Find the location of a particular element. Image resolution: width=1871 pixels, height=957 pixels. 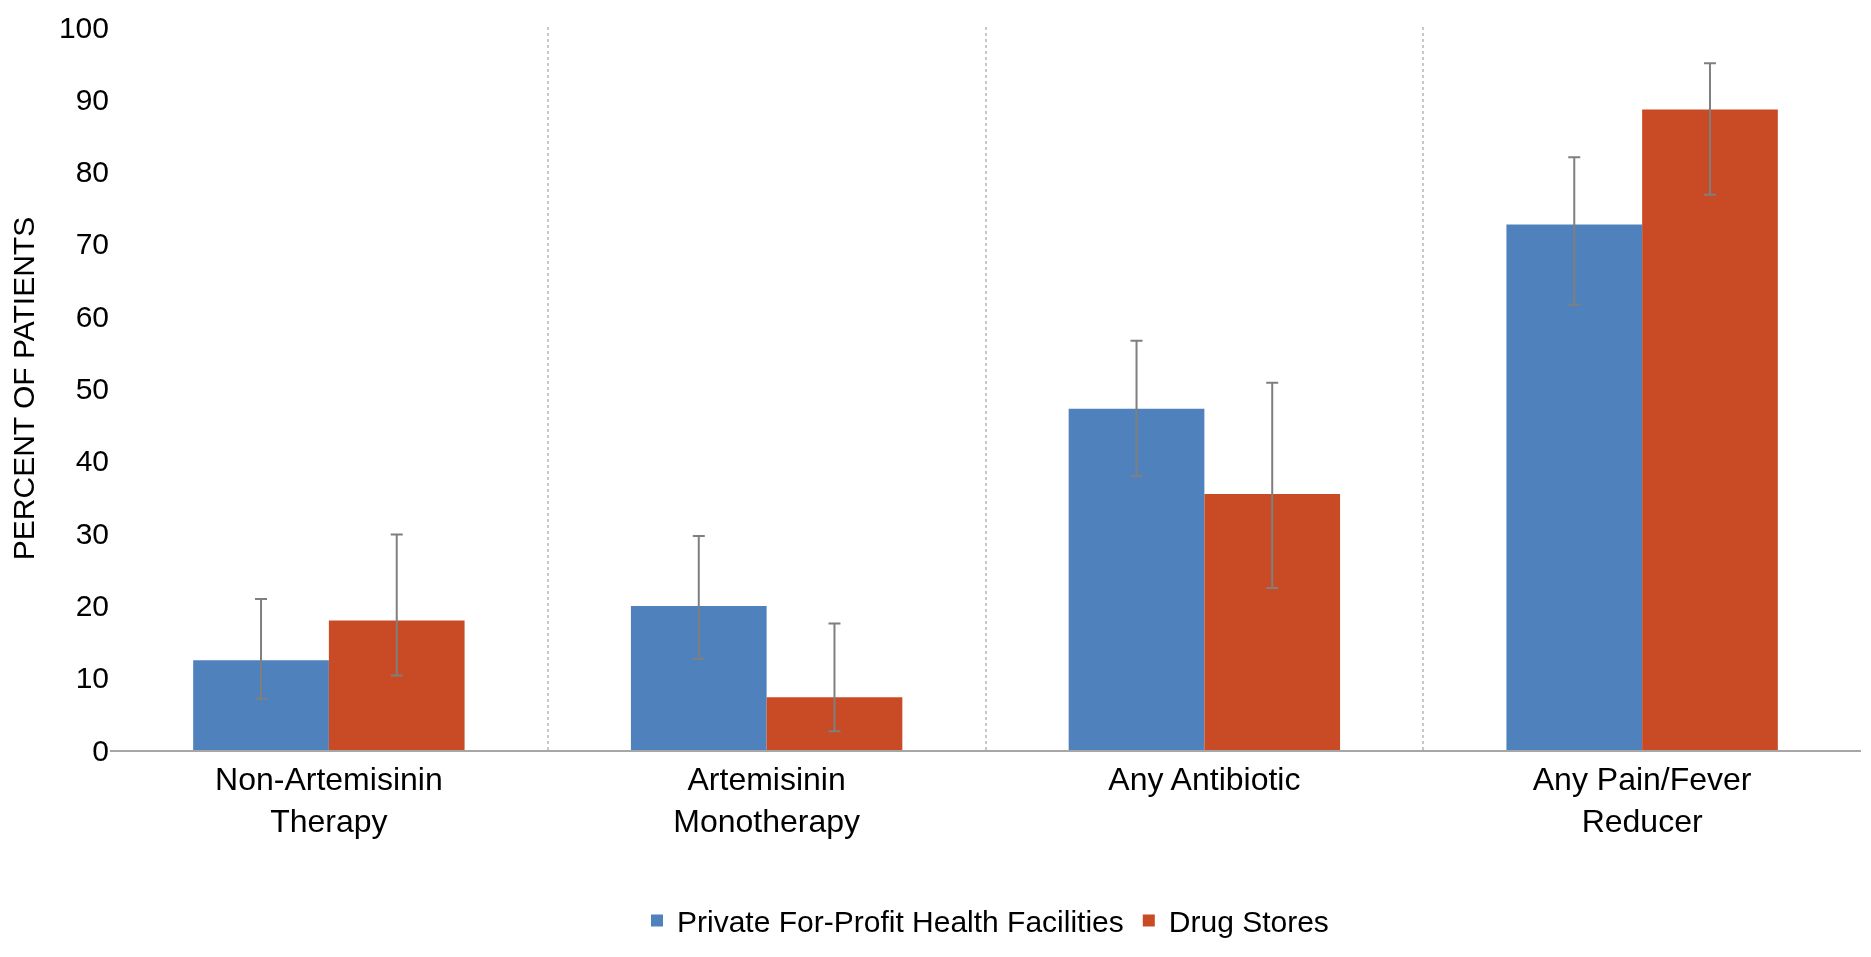

y-tick-label: 90 is located at coordinates (92, 99).